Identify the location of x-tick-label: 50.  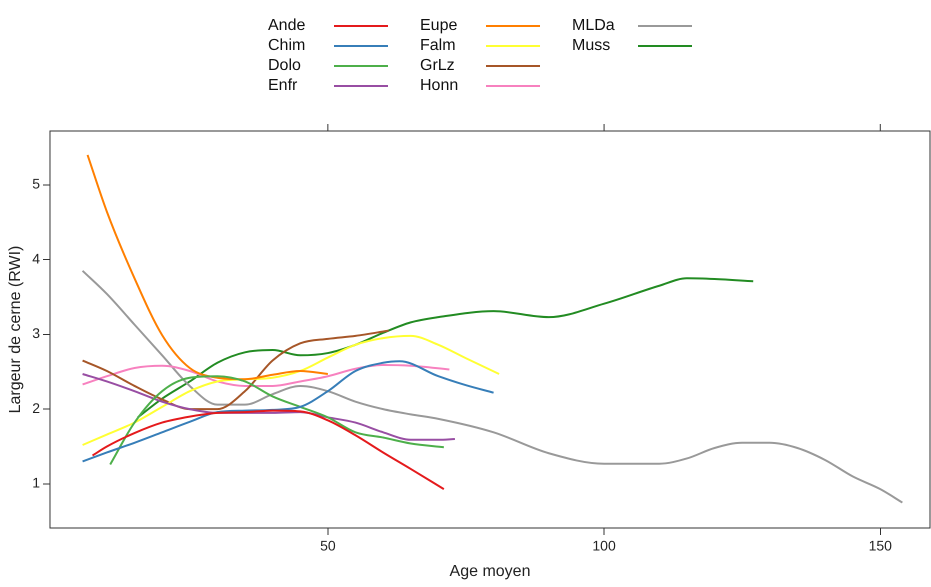
(328, 545).